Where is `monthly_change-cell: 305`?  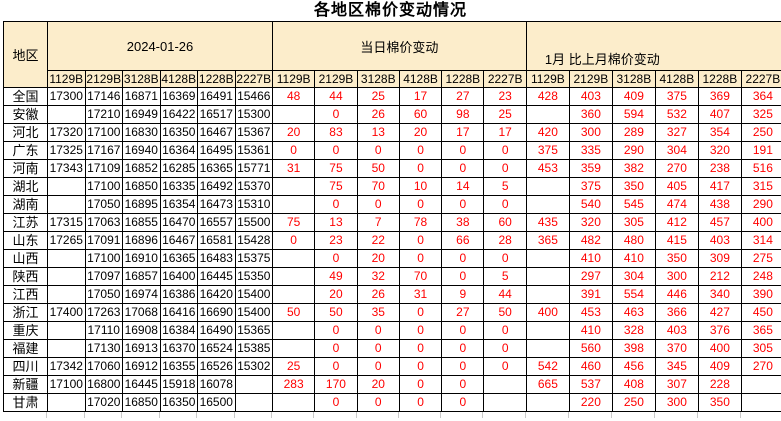
monthly_change-cell: 305 is located at coordinates (760, 348).